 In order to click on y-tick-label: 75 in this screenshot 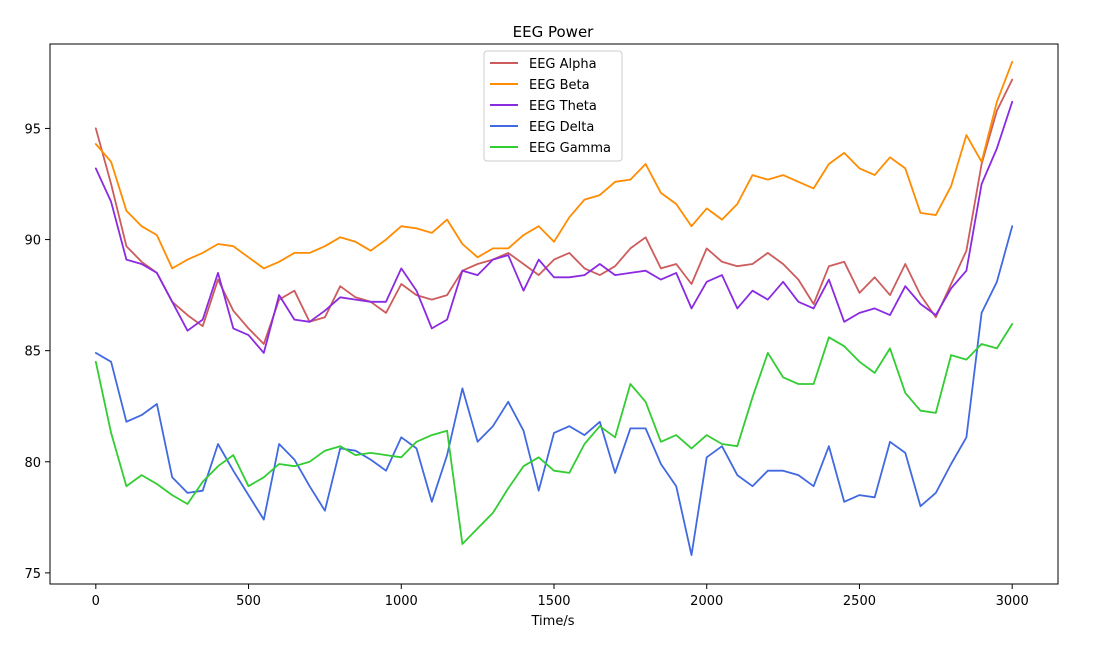, I will do `click(32, 574)`.